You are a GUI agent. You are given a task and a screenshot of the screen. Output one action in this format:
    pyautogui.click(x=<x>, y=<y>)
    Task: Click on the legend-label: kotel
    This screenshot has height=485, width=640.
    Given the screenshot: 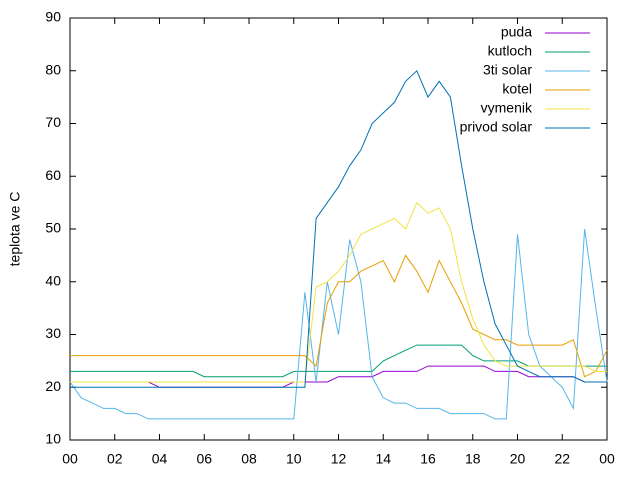 What is the action you would take?
    pyautogui.click(x=517, y=89)
    